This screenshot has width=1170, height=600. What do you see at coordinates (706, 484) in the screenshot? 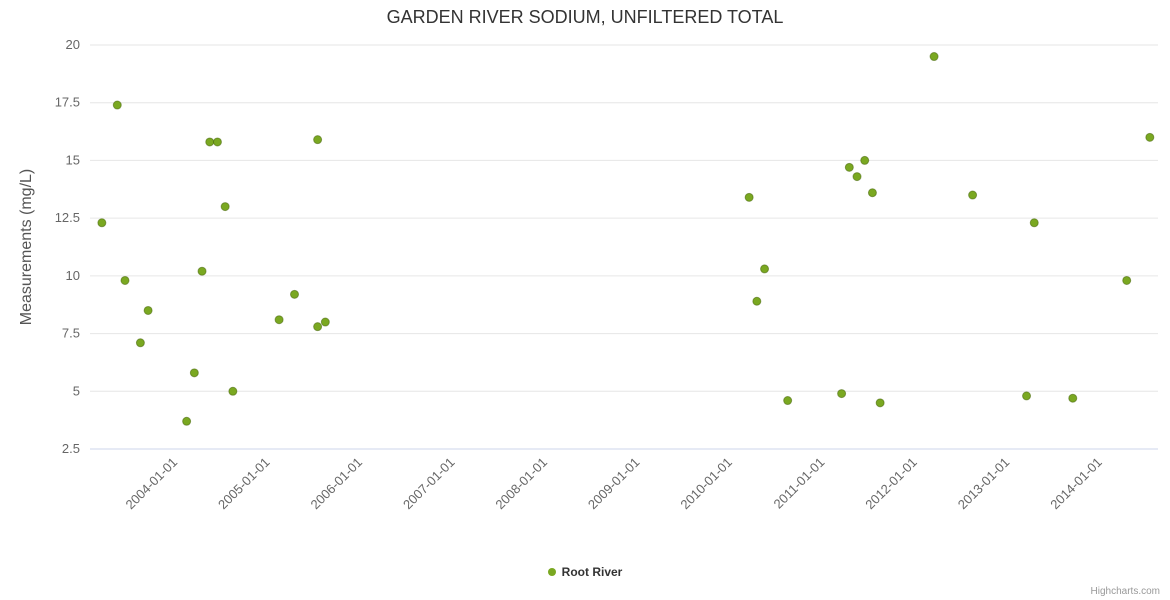
I see `x-tick-label: 2010-01-01` at bounding box center [706, 484].